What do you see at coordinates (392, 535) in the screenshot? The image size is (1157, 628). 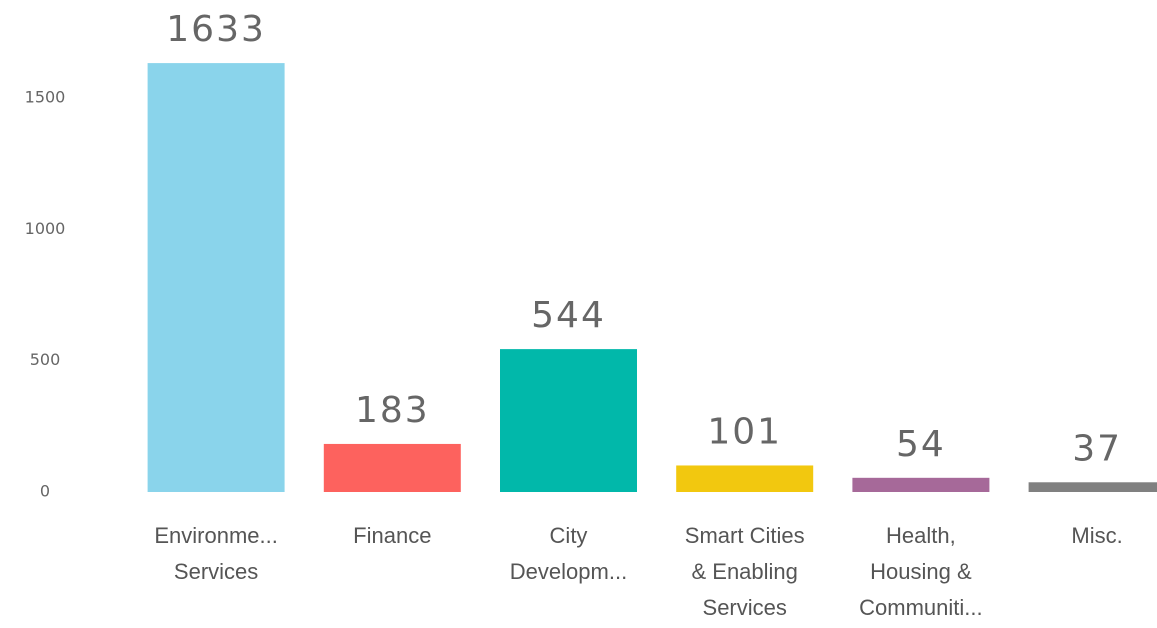 I see `x-tick-label: Finance` at bounding box center [392, 535].